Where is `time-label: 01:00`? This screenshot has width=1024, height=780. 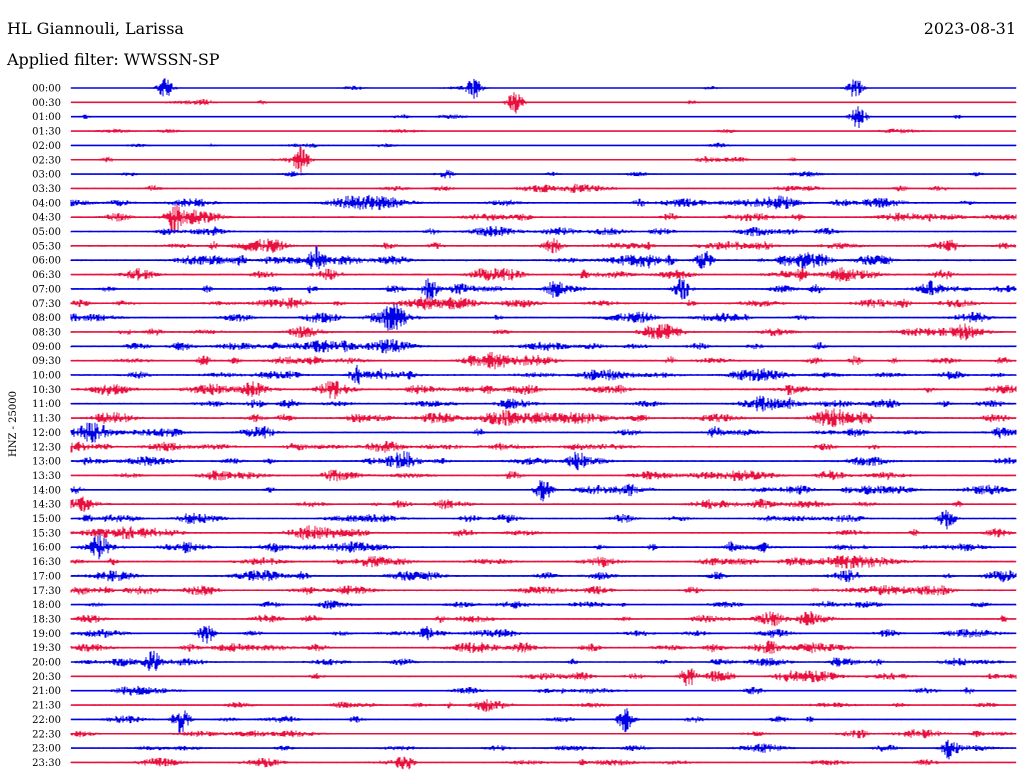 time-label: 01:00 is located at coordinates (46, 117).